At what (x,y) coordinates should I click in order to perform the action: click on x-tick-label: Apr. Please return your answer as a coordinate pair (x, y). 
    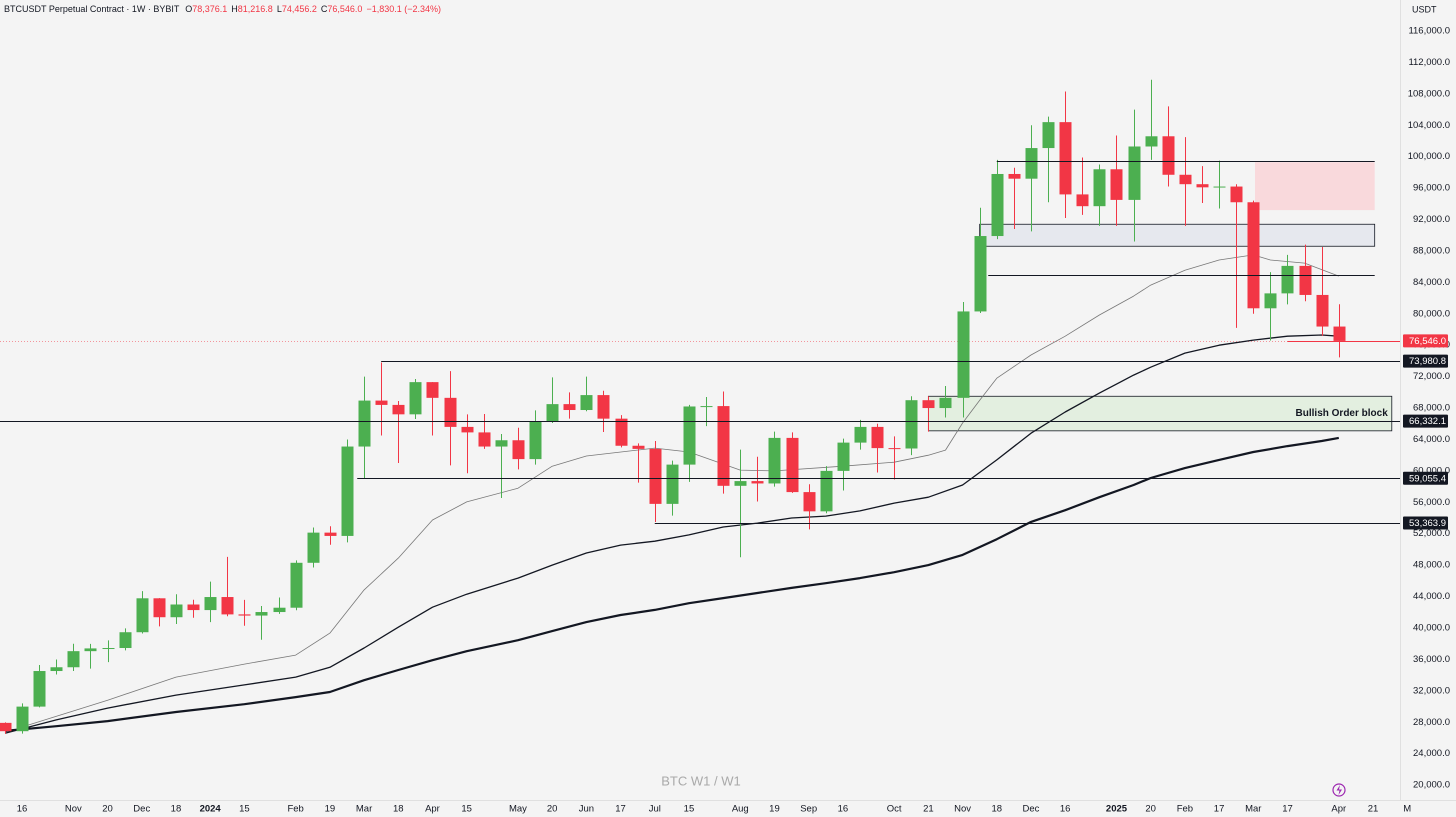
    Looking at the image, I should click on (432, 809).